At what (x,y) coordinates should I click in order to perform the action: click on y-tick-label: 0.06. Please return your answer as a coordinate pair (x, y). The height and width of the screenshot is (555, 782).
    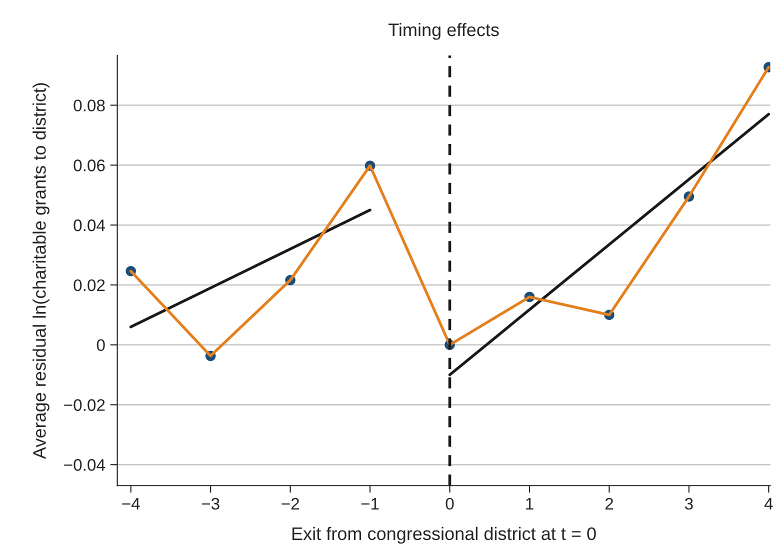
    Looking at the image, I should click on (89, 166).